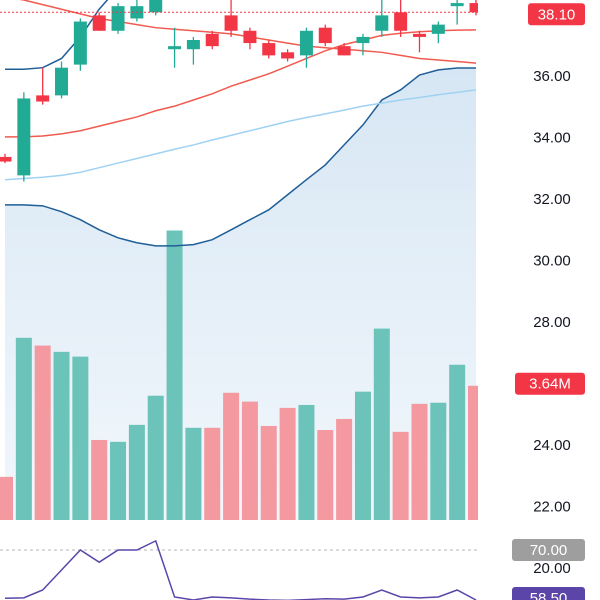 The width and height of the screenshot is (600, 600). Describe the element at coordinates (552, 76) in the screenshot. I see `y-tick-label: 36.00` at that location.